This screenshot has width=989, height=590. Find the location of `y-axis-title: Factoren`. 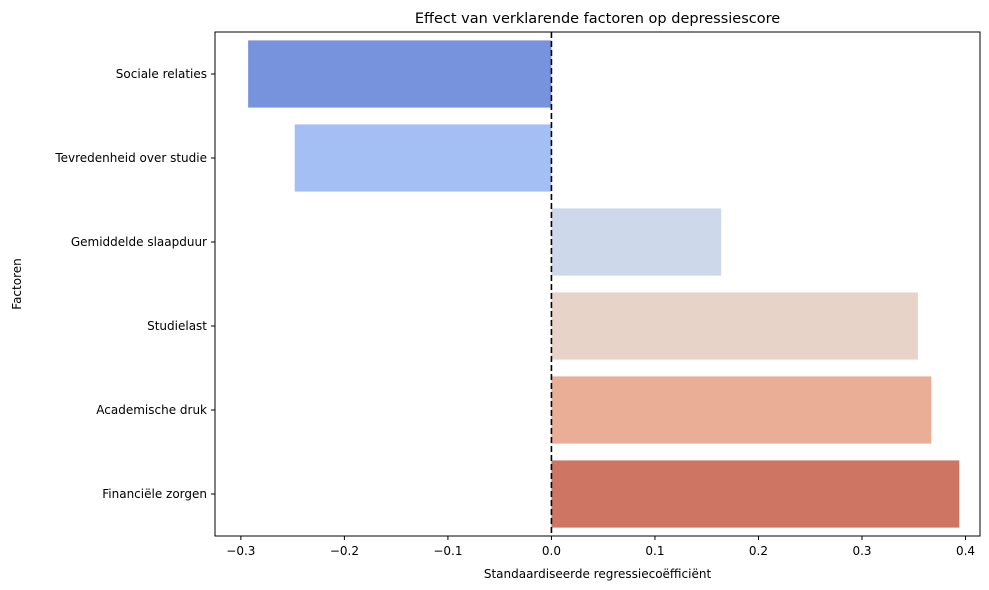

y-axis-title: Factoren is located at coordinates (17, 283).